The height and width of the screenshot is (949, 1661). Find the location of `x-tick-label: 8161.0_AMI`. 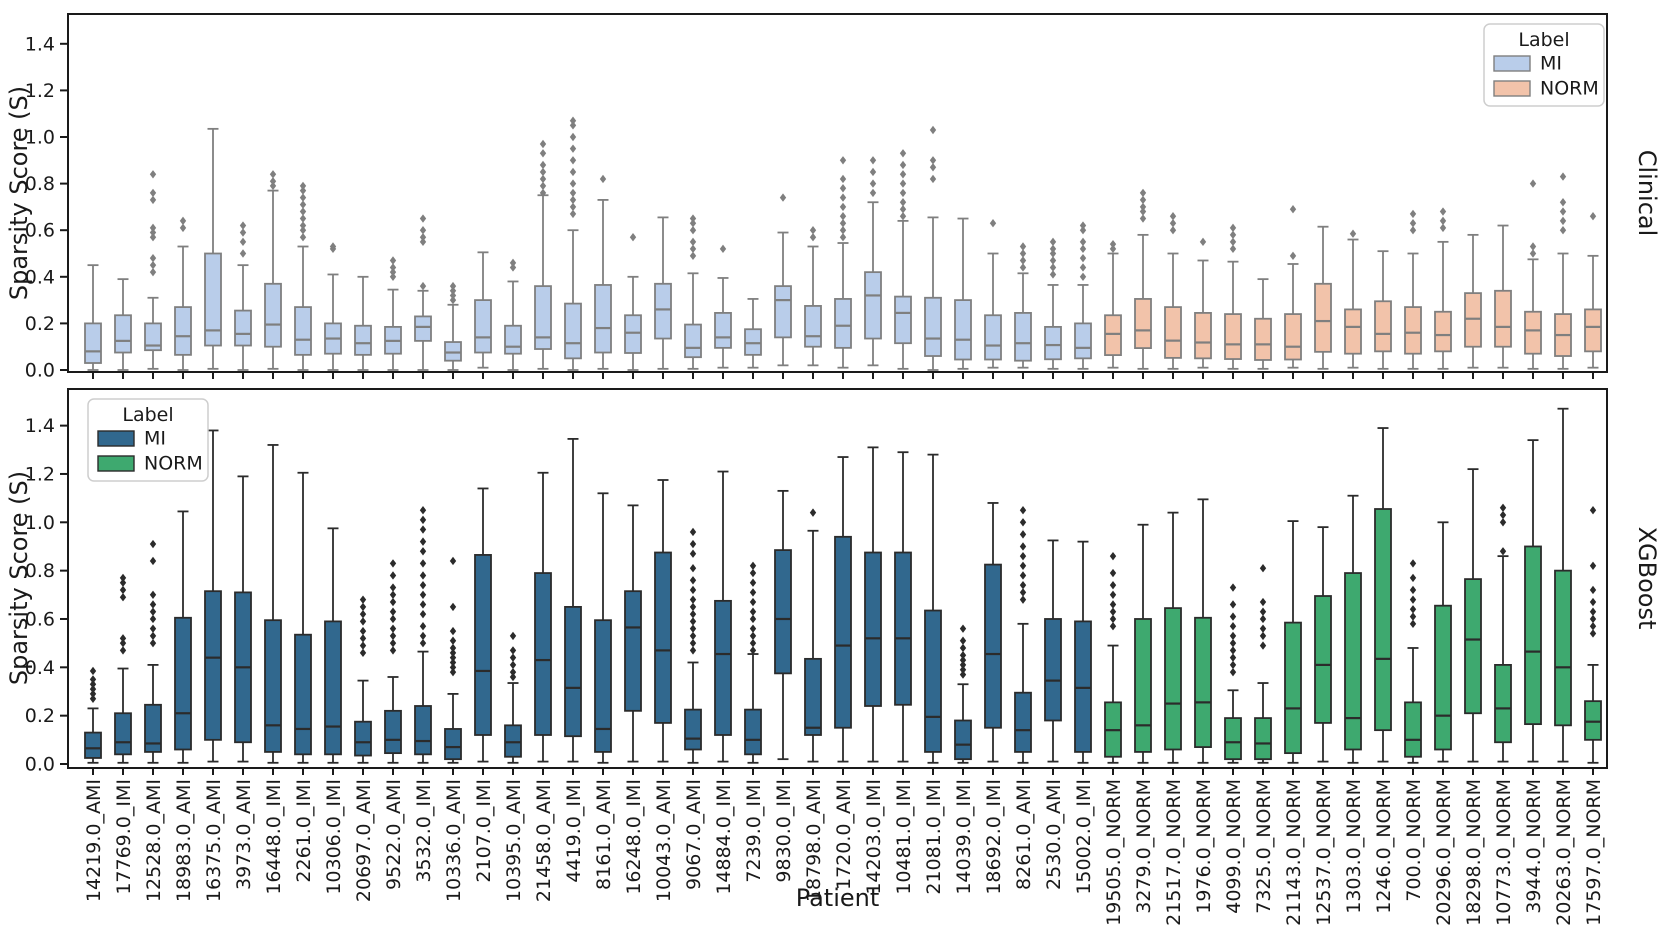

x-tick-label: 8161.0_AMI is located at coordinates (604, 834).